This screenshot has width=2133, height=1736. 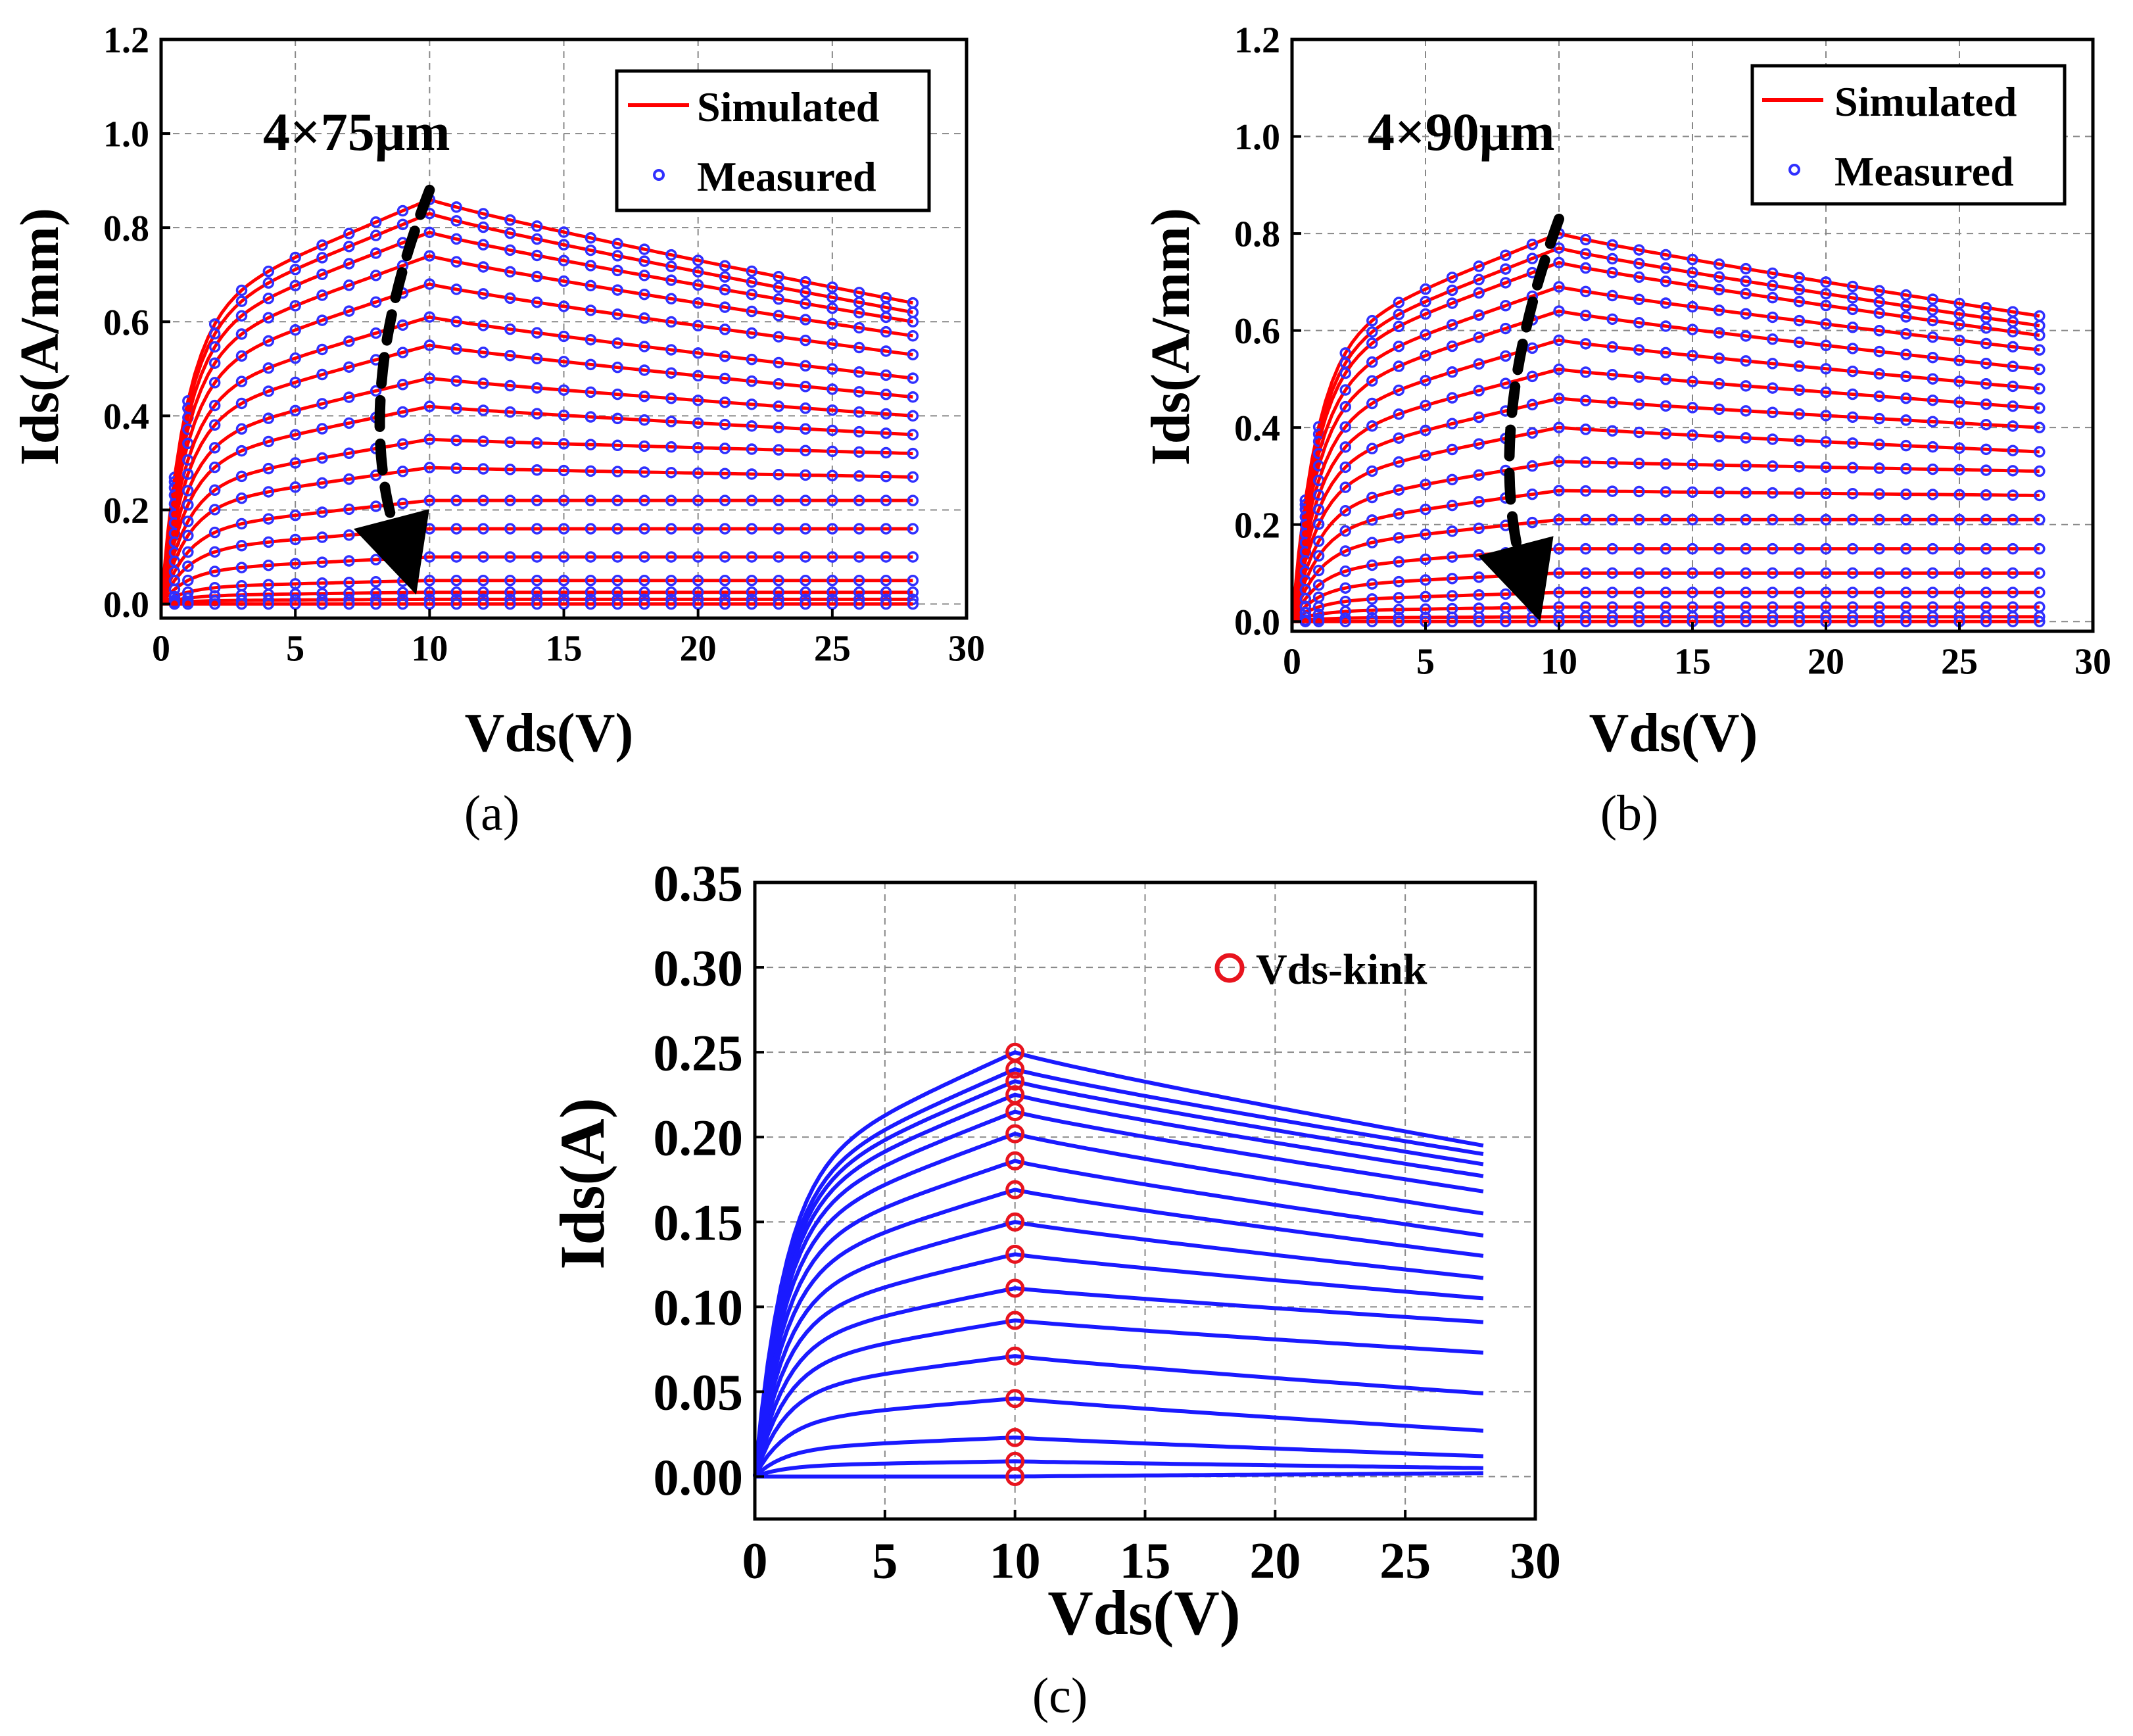 I want to click on panel-c-curves, so click(x=1118, y=1264).